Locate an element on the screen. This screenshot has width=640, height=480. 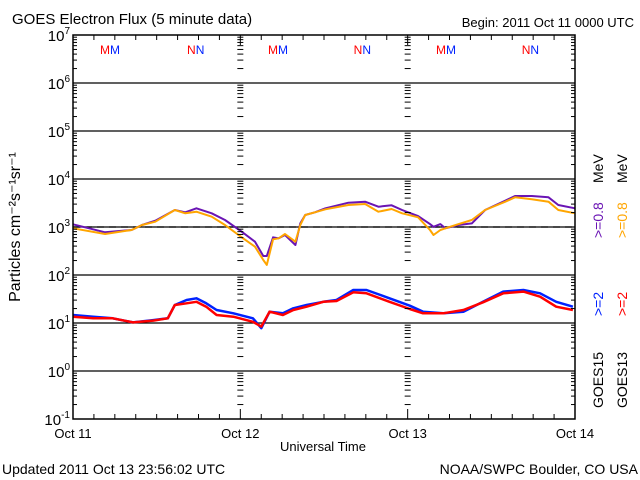
y-tick-label: 10⁰ is located at coordinates (59, 371).